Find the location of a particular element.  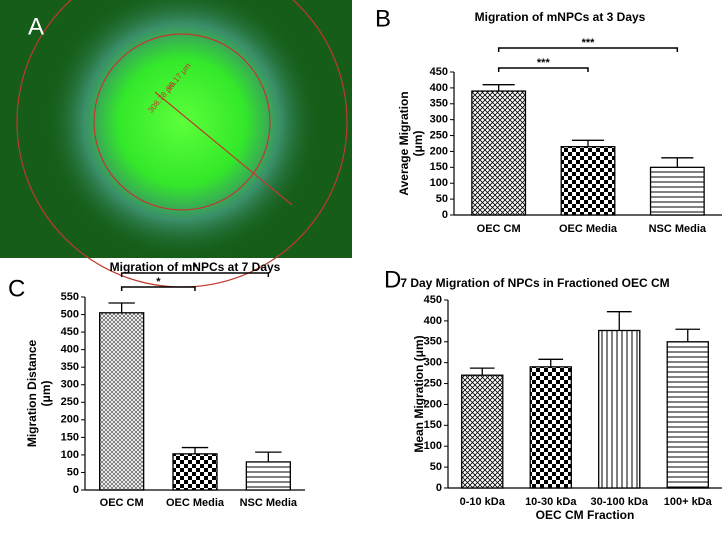

panel-label: B is located at coordinates (383, 18).